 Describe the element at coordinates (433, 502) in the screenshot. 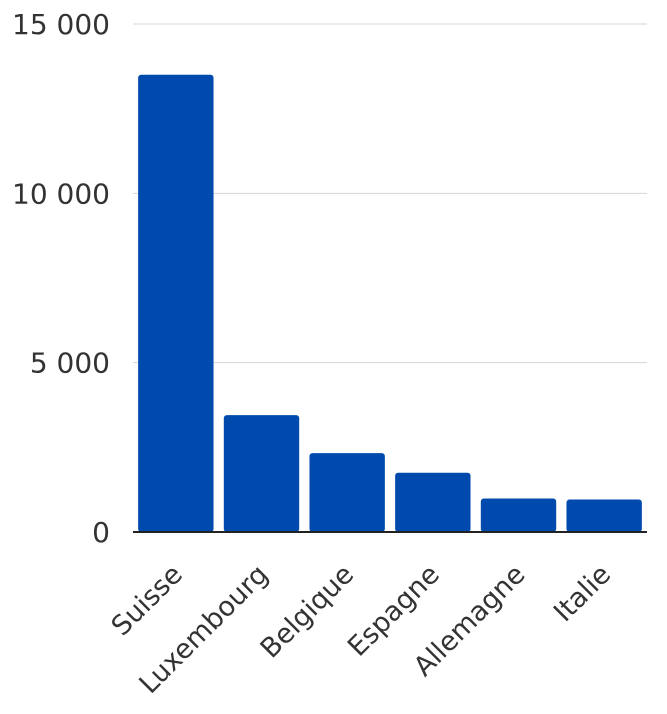

I see `bar-espagne` at that location.